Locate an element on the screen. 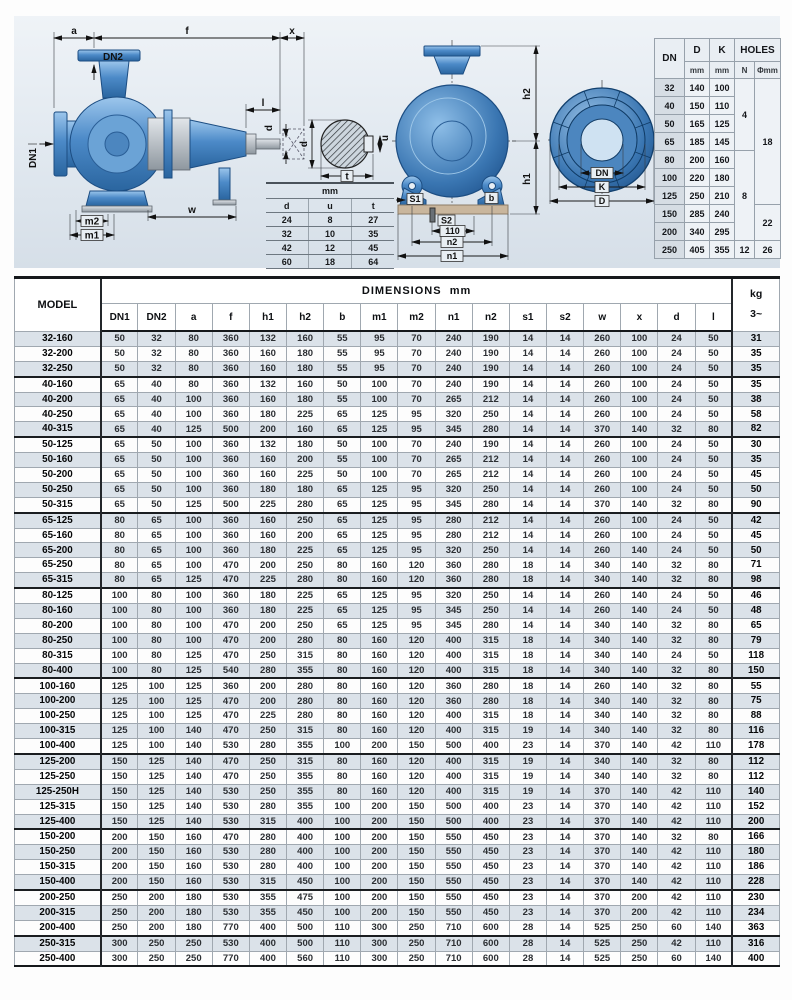 The width and height of the screenshot is (792, 1000). dim-label-dn1: DN1 is located at coordinates (33, 158).